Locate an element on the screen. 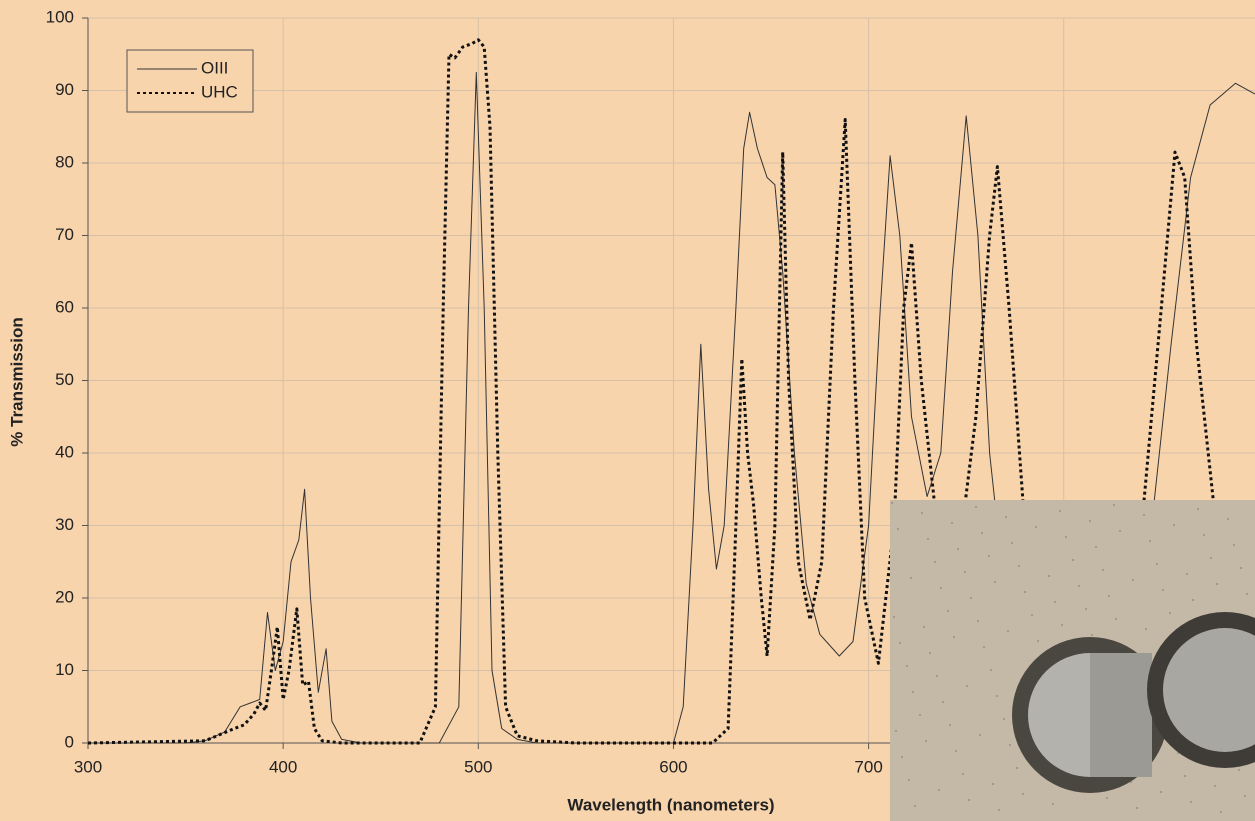 Image resolution: width=1255 pixels, height=821 pixels. y-tick-label: 60 is located at coordinates (64, 306).